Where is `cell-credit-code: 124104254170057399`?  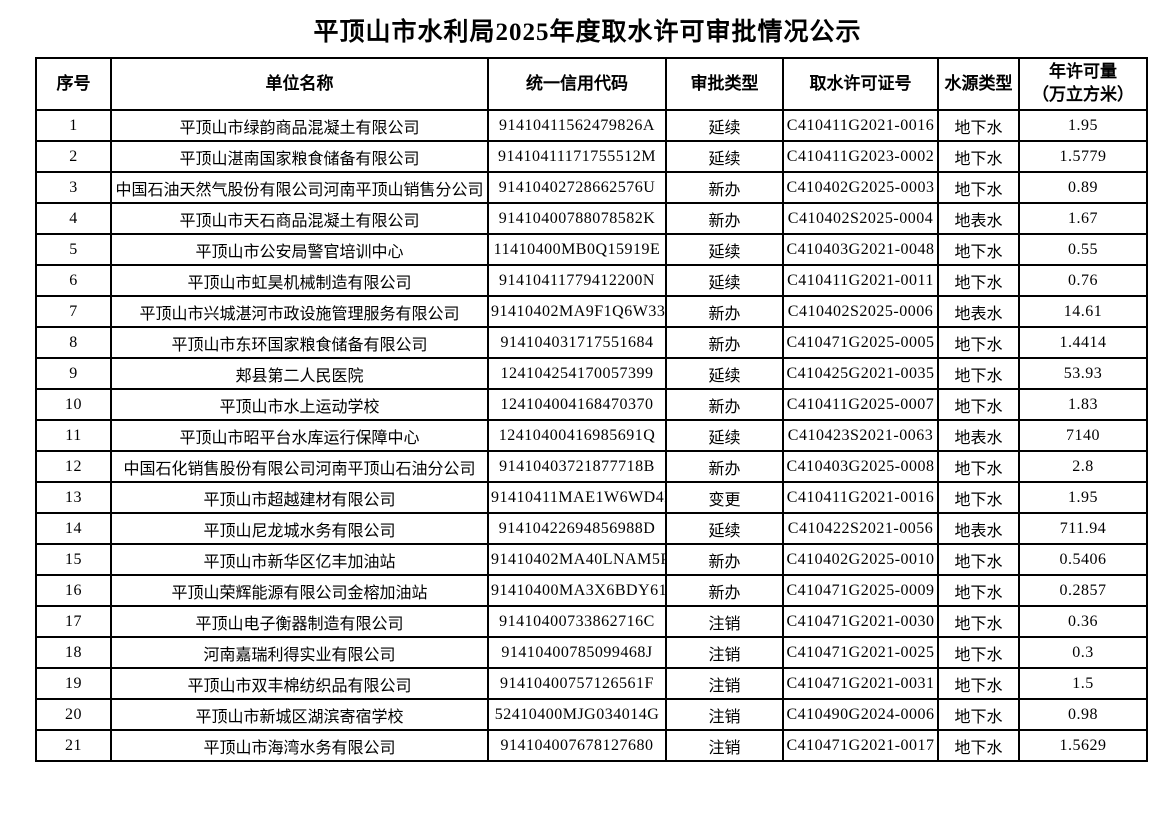 cell-credit-code: 124104254170057399 is located at coordinates (577, 373).